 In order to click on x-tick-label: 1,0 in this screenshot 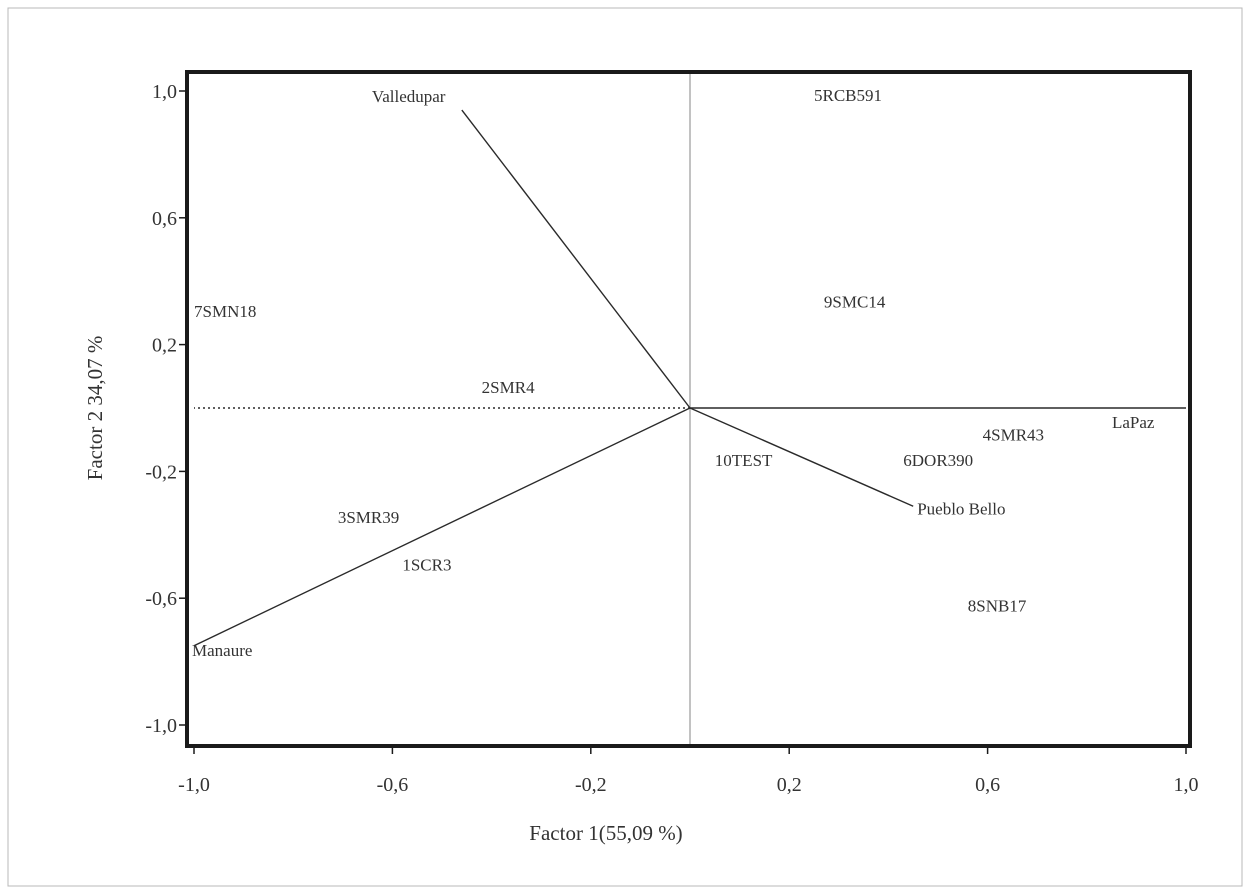, I will do `click(1186, 785)`.